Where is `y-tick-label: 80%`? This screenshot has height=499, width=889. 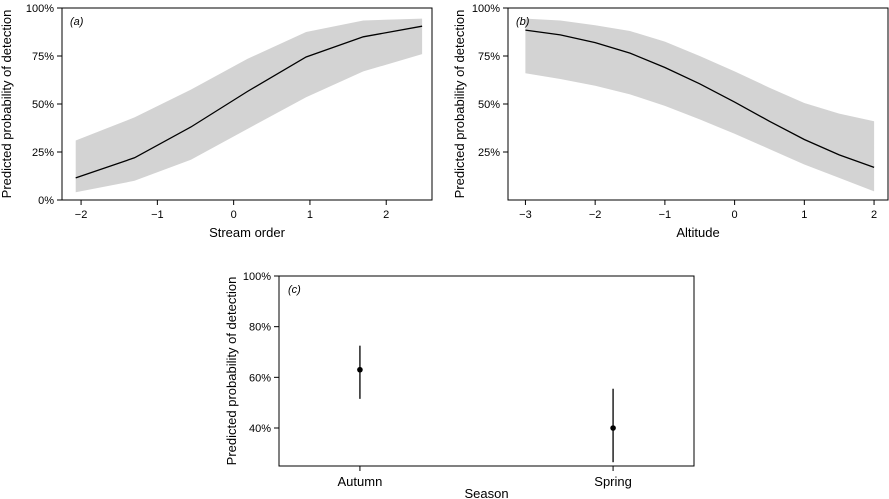
y-tick-label: 80% is located at coordinates (260, 328).